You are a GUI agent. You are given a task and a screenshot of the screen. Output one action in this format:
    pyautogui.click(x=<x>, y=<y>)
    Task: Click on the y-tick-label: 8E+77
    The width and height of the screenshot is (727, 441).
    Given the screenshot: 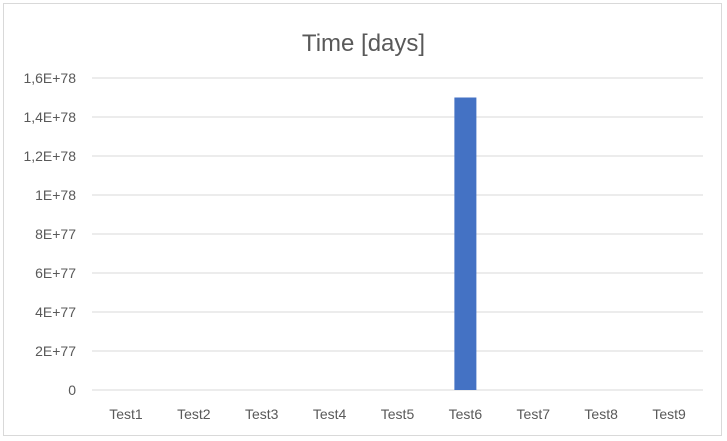 What is the action you would take?
    pyautogui.click(x=55, y=234)
    